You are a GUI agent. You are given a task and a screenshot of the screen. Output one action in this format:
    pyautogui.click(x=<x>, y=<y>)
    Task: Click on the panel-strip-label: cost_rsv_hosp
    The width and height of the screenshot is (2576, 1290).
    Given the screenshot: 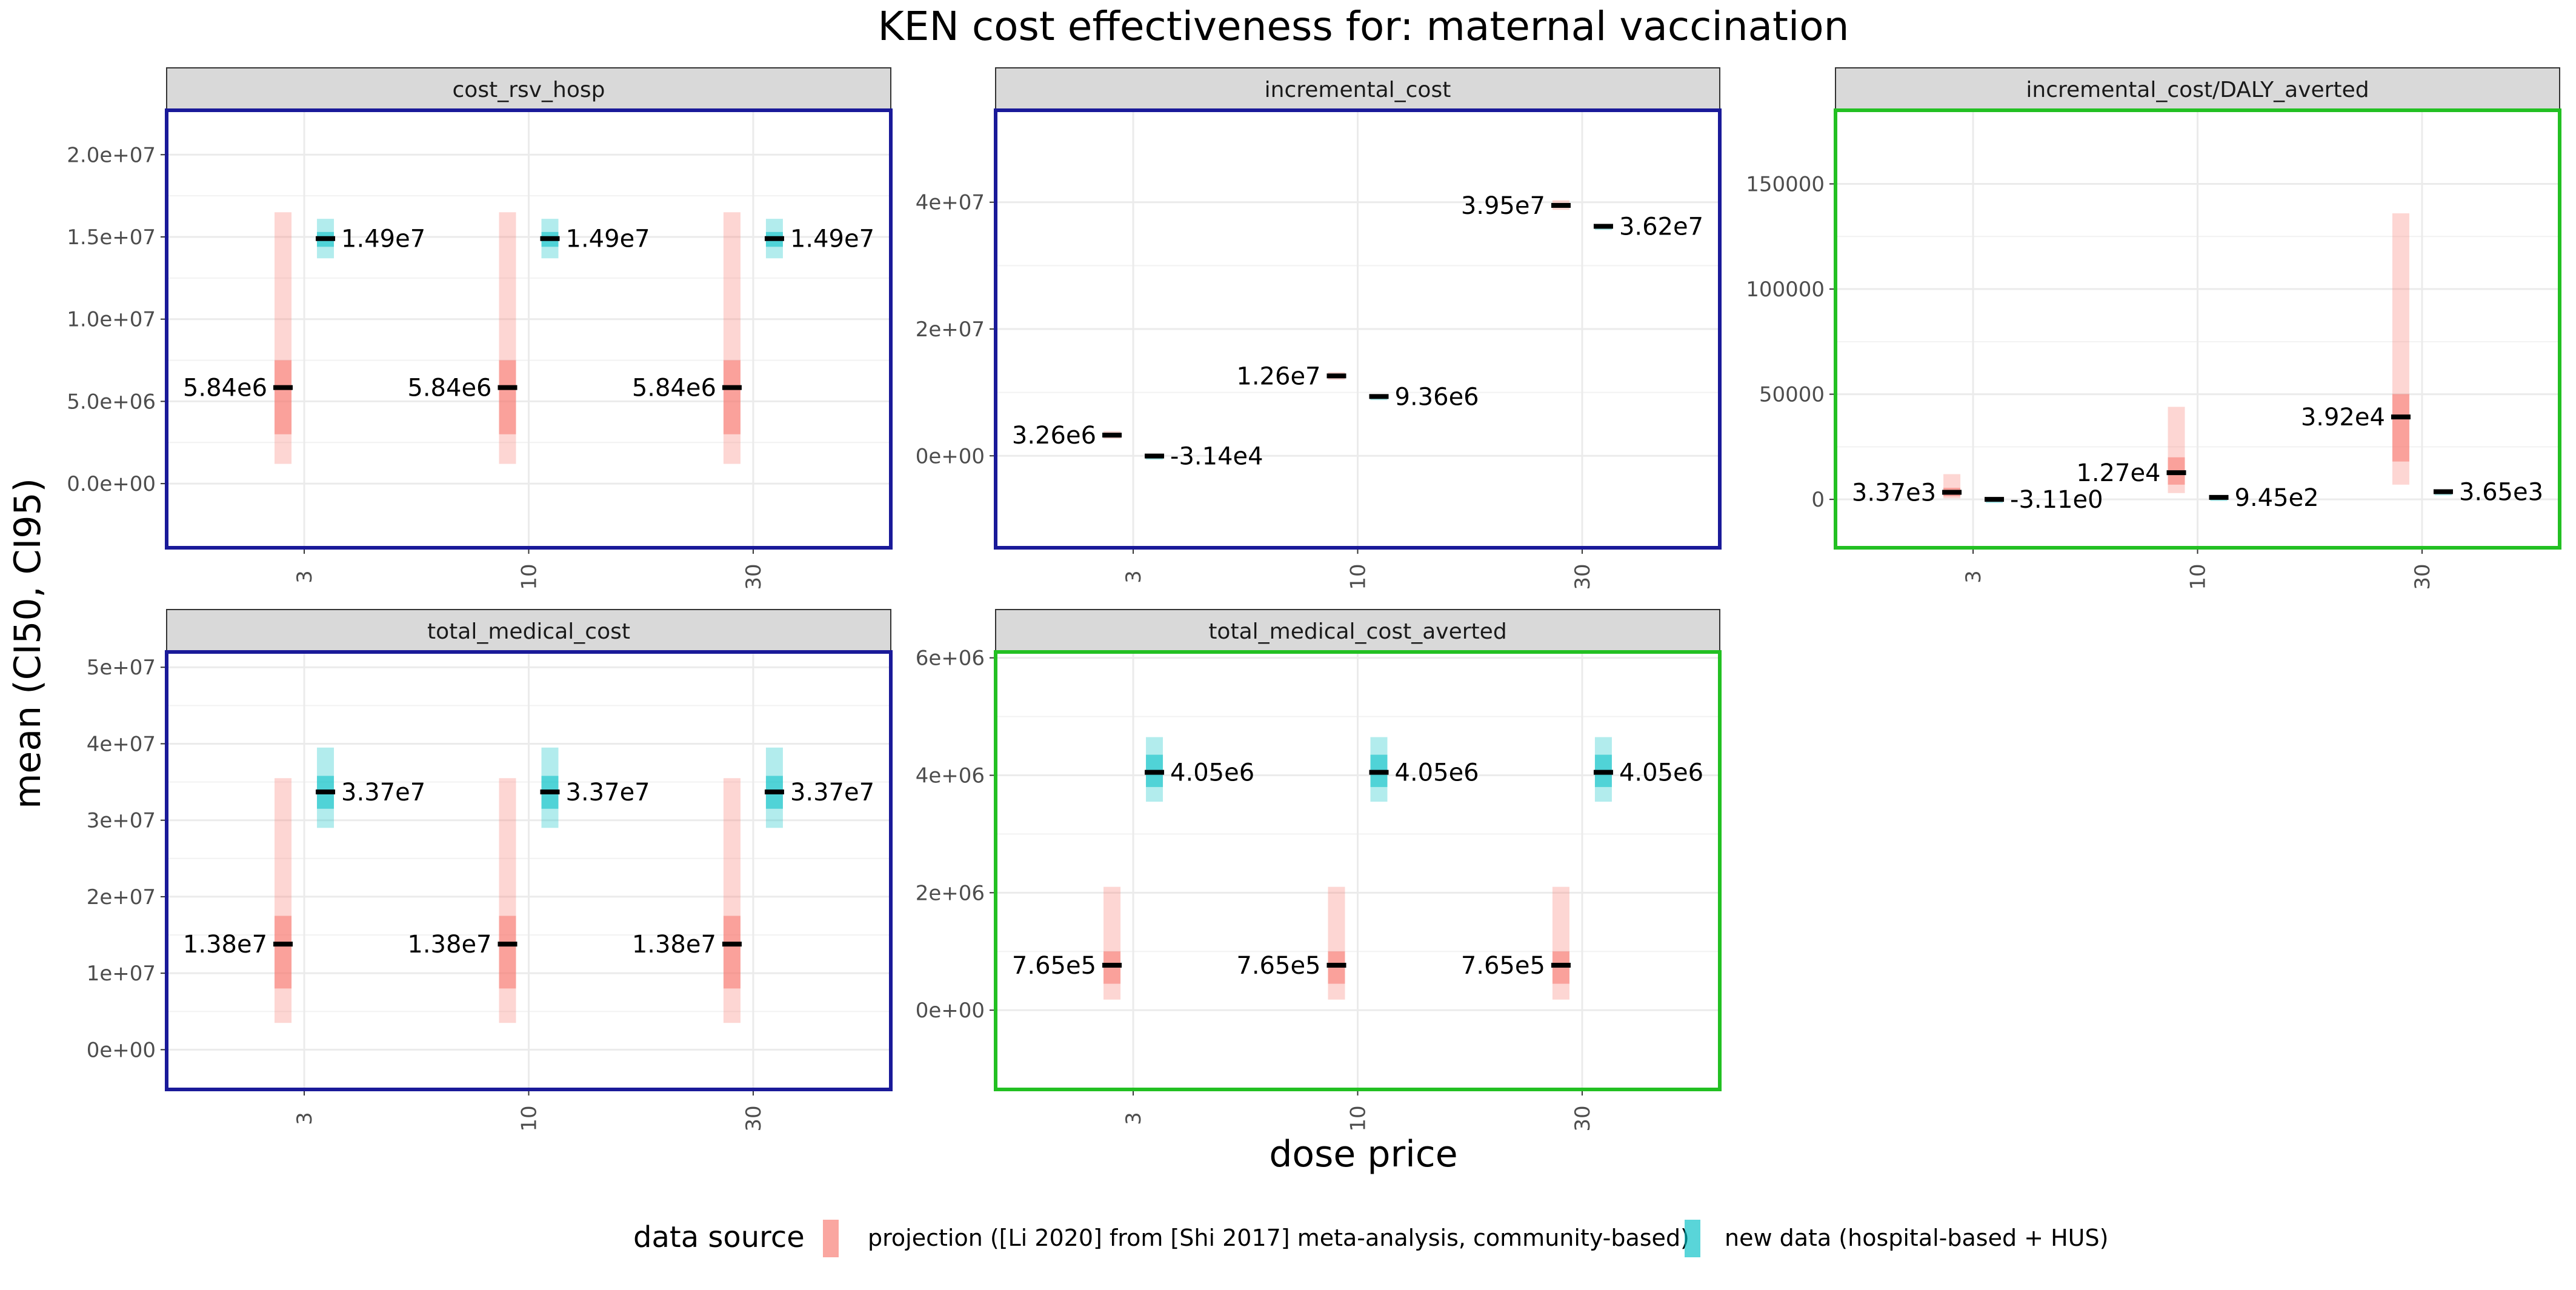 What is the action you would take?
    pyautogui.click(x=529, y=90)
    